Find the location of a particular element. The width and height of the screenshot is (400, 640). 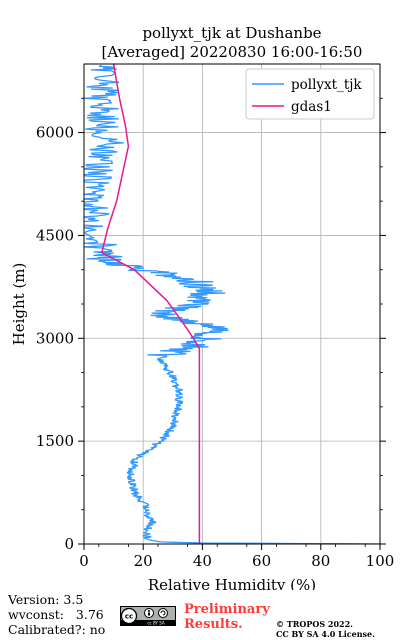

cc-logo-text: cc BY SA is located at coordinates (156, 623).